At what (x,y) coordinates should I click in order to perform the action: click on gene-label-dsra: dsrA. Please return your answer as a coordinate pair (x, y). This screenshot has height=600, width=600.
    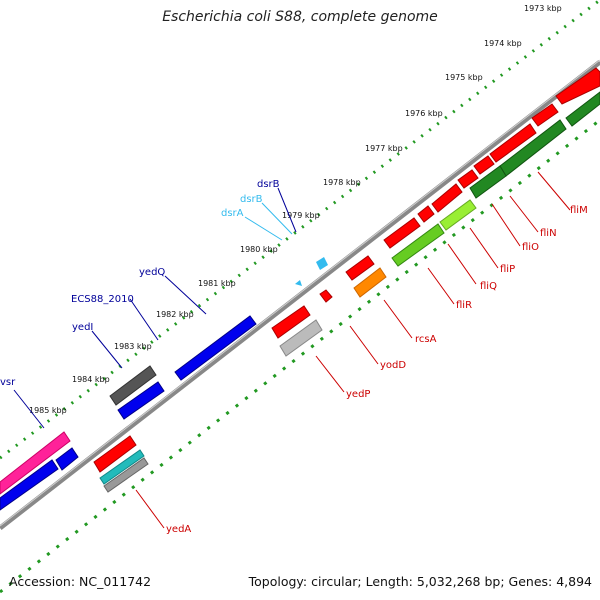
    Looking at the image, I should click on (232, 213).